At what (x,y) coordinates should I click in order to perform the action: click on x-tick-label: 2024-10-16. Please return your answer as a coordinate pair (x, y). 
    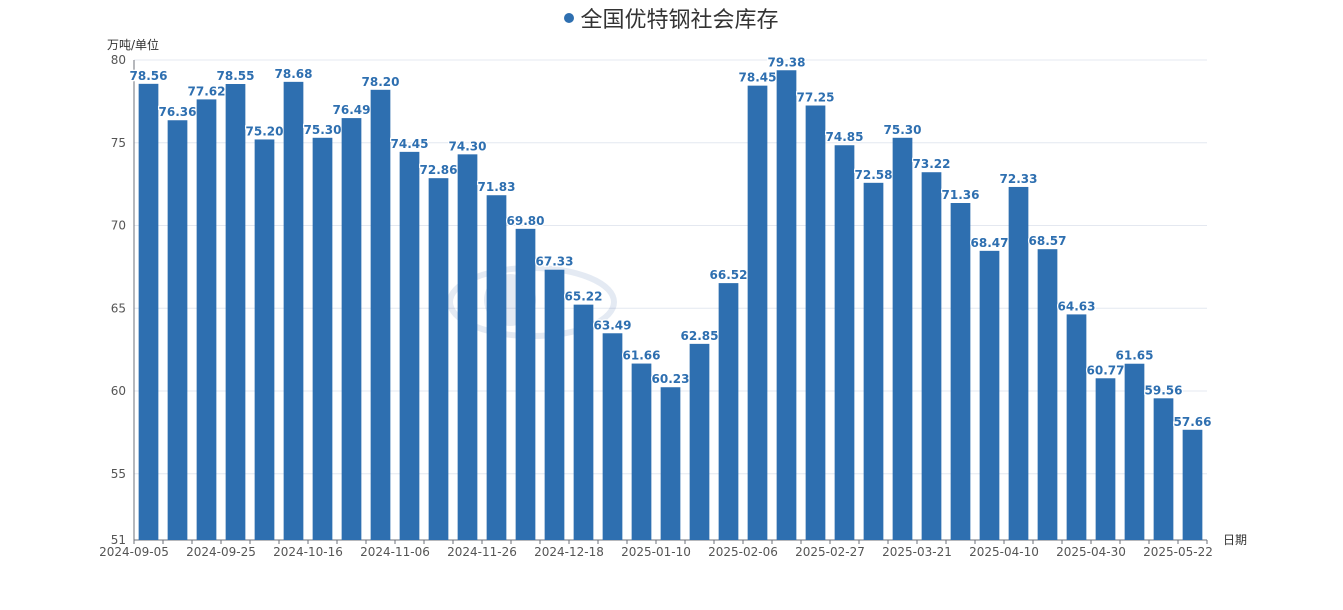
    Looking at the image, I should click on (308, 552).